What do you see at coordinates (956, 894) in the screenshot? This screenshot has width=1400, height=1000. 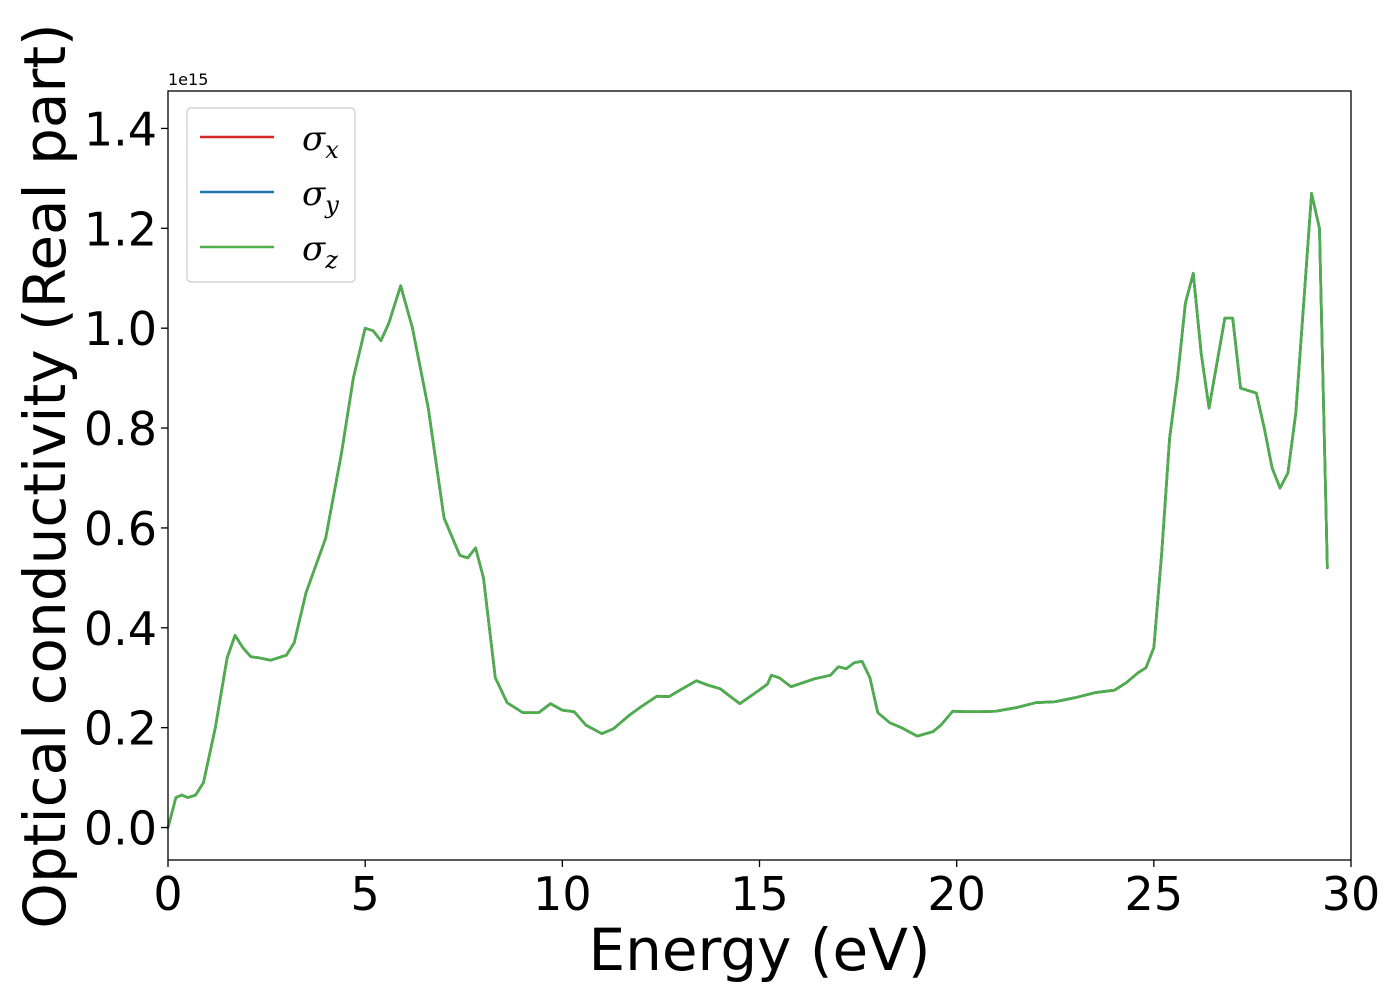 I see `x-tick-label: 20` at bounding box center [956, 894].